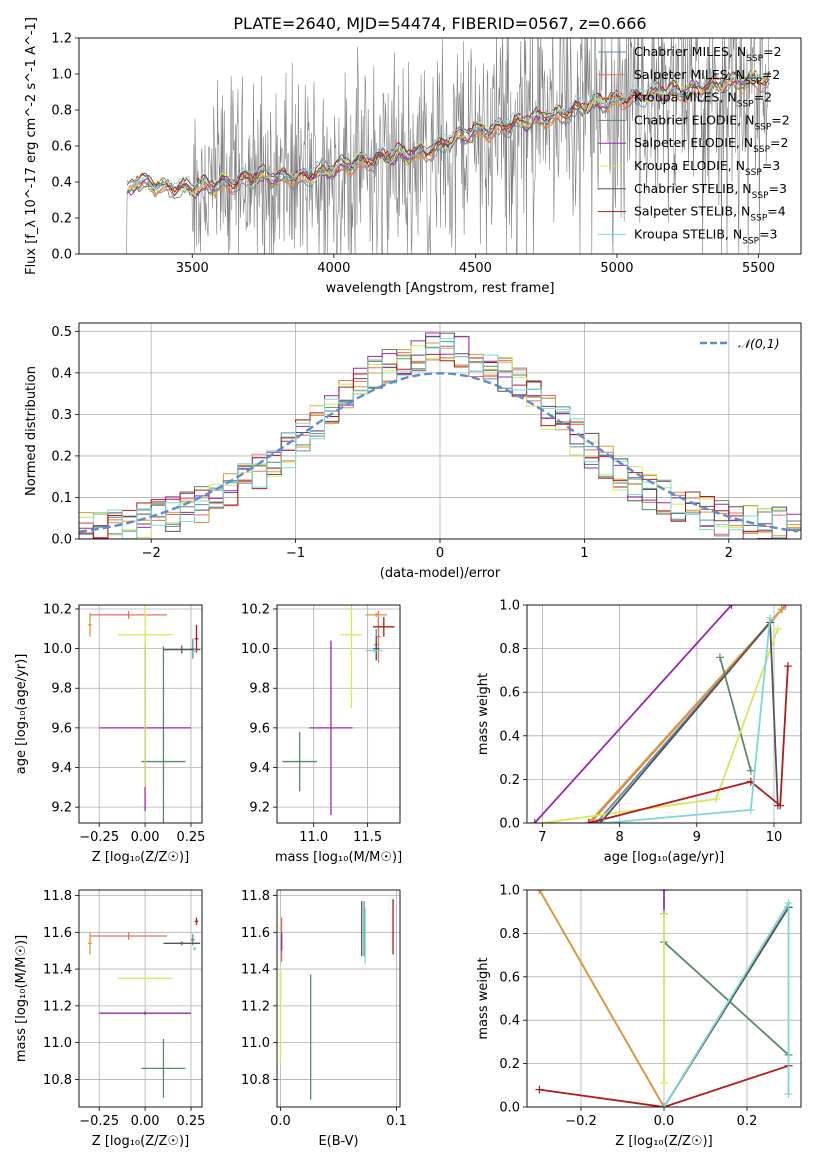 The height and width of the screenshot is (1170, 819). I want to click on y-axis-label: age [log₁₀(age/yr)], so click(21, 714).